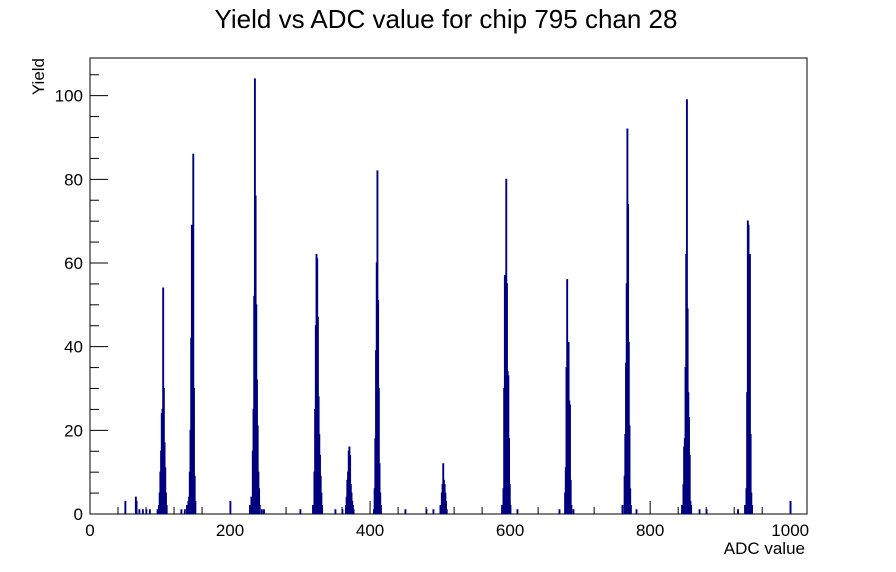 The image size is (896, 572). I want to click on y-tick-label: 60, so click(73, 263).